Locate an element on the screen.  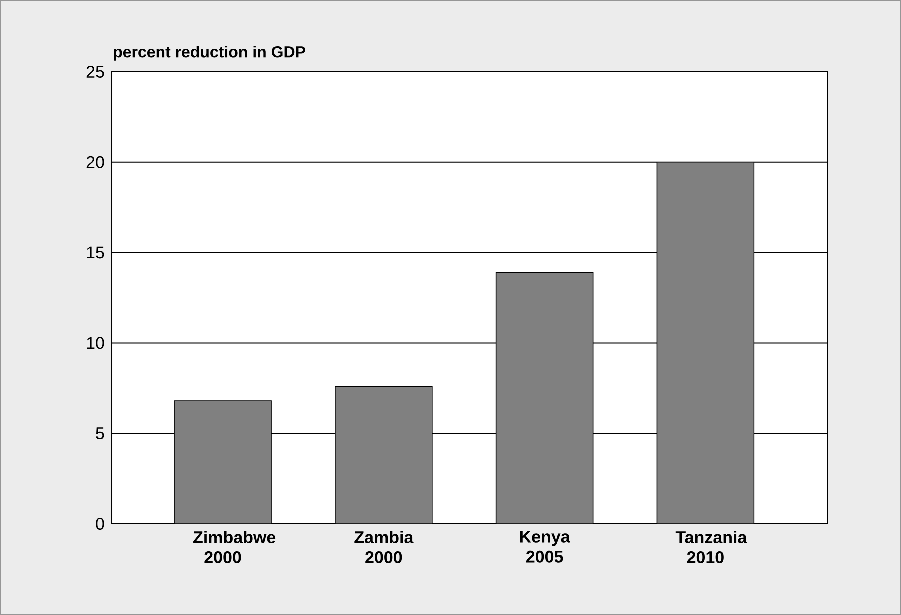
x-tick-label: Tanzania 2010 is located at coordinates (712, 547).